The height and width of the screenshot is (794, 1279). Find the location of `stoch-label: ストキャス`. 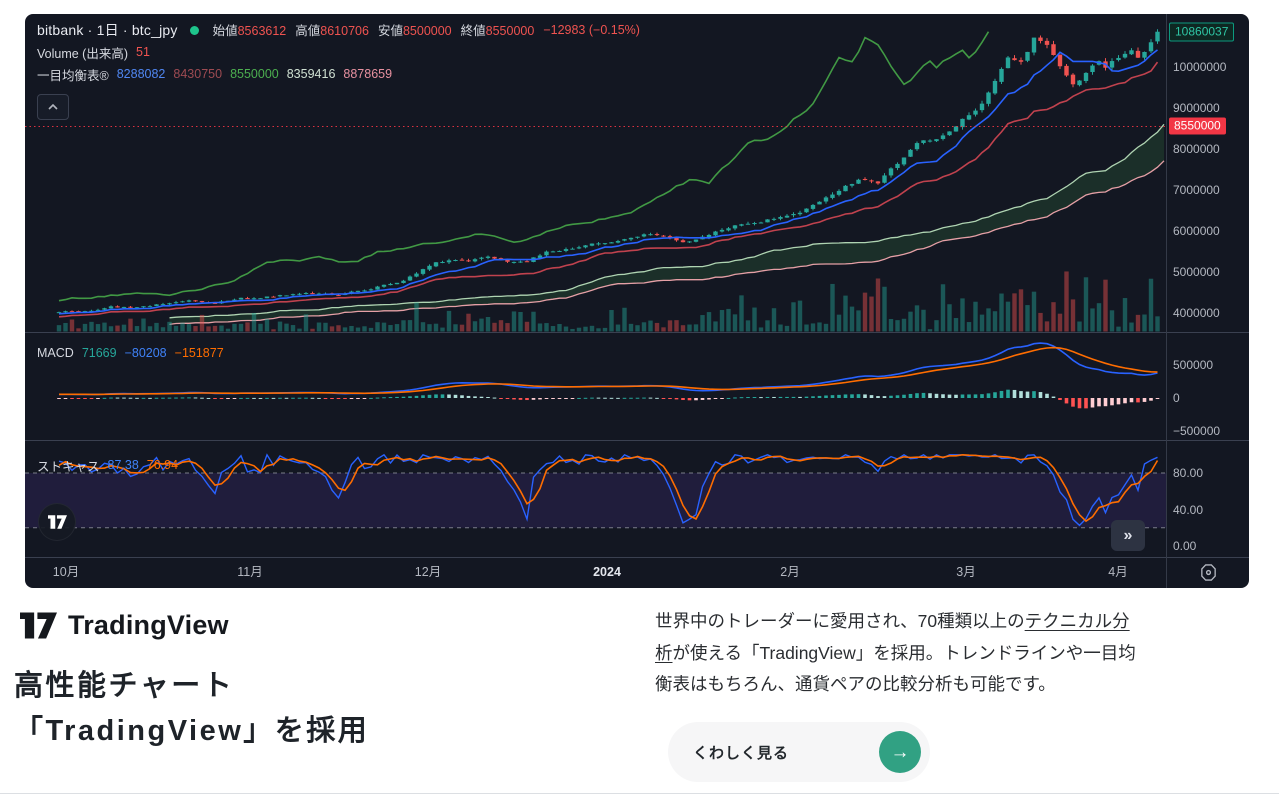

stoch-label: ストキャス is located at coordinates (68, 466).